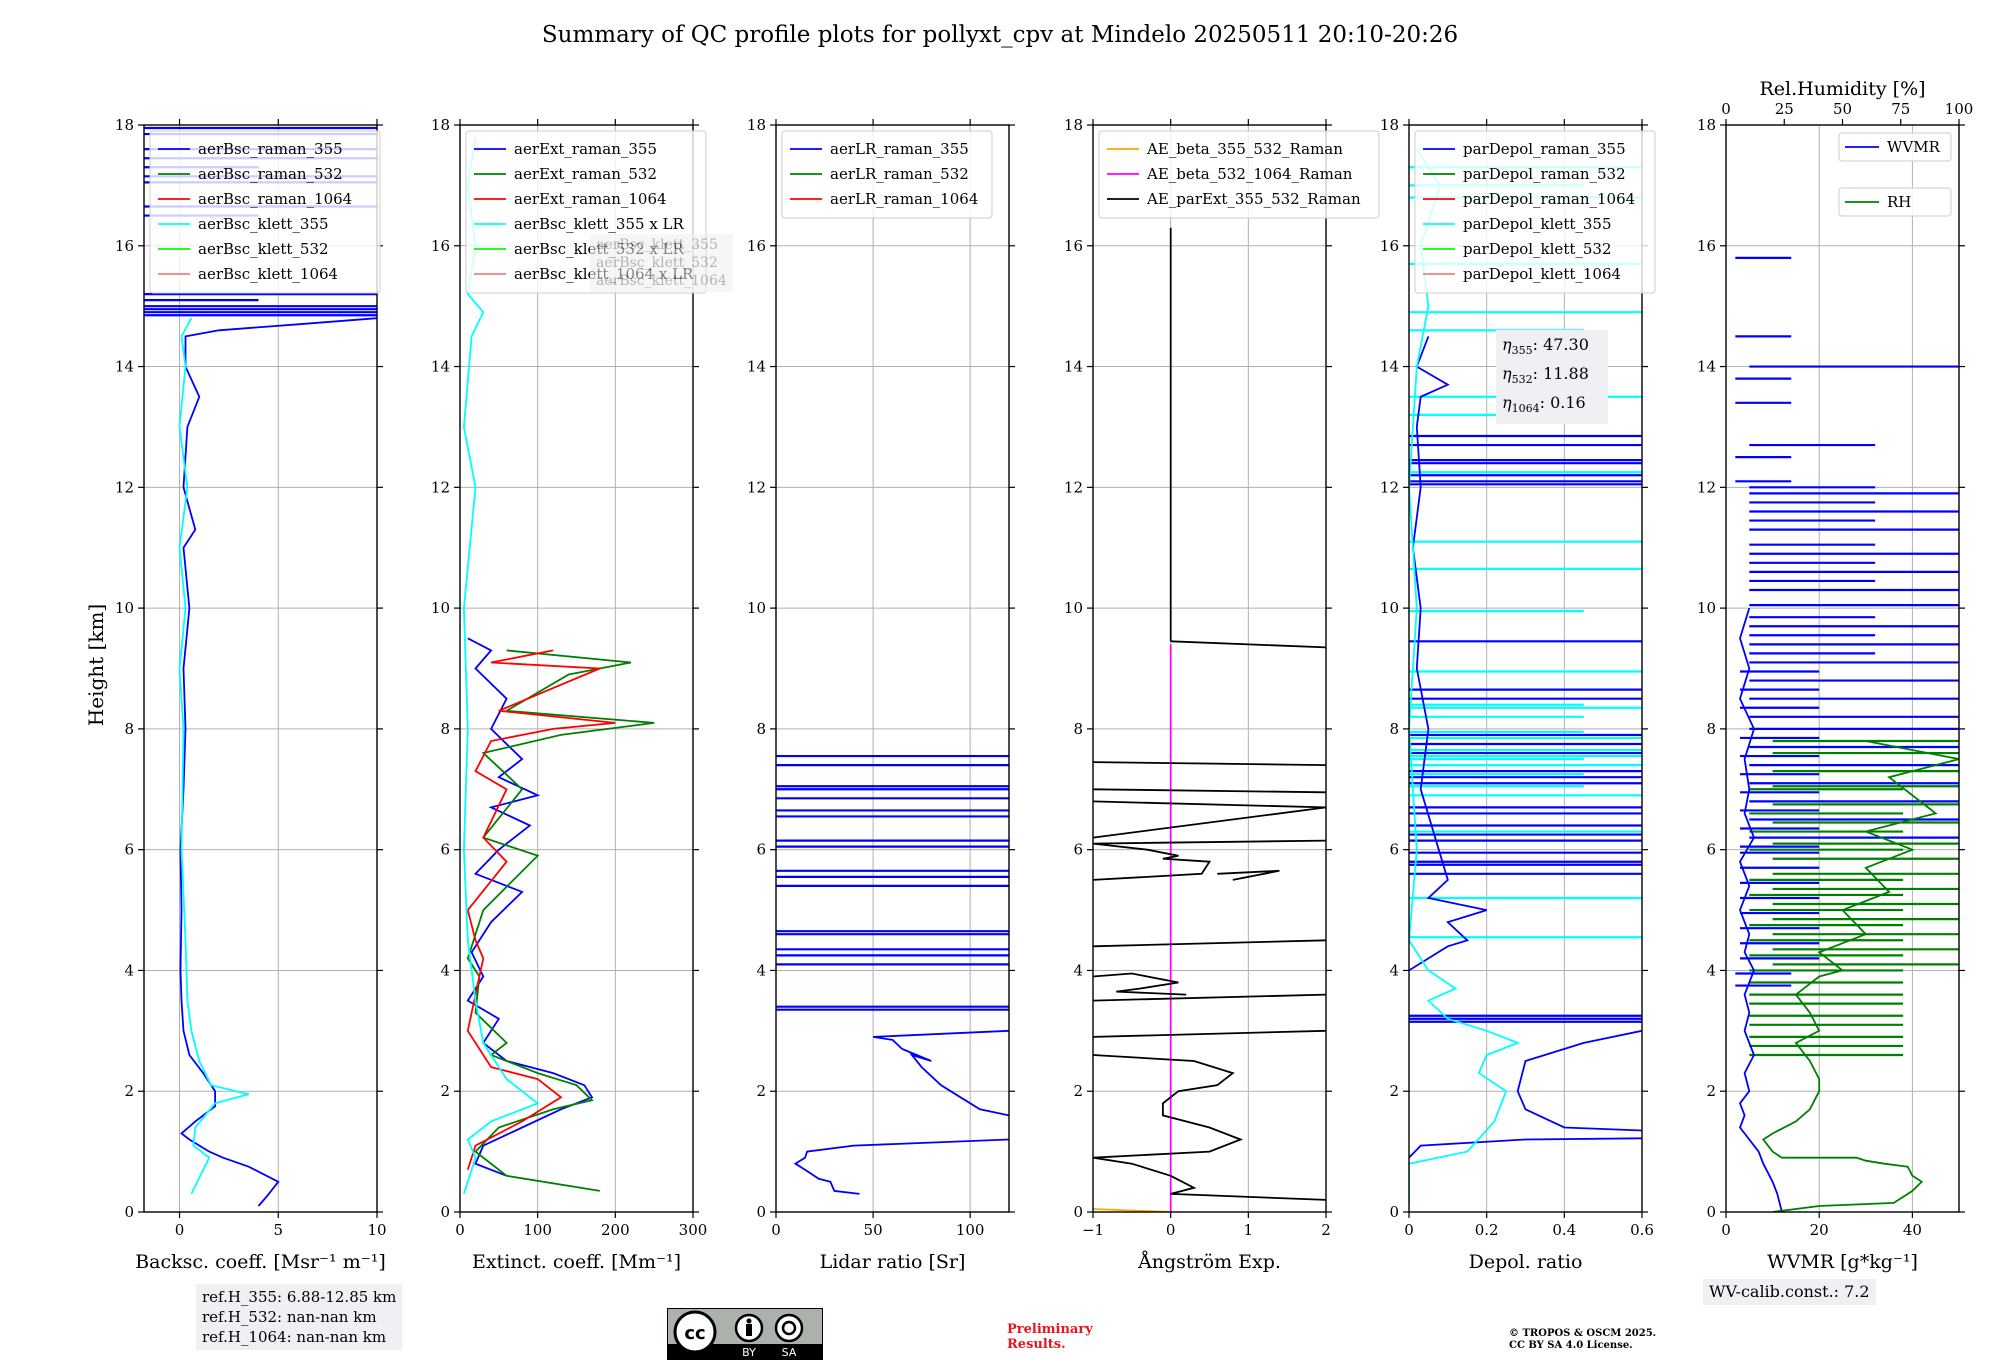 The width and height of the screenshot is (2000, 1360). Describe the element at coordinates (657, 245) in the screenshot. I see `ghost-legend-entry: aerBsc_klett_355` at that location.